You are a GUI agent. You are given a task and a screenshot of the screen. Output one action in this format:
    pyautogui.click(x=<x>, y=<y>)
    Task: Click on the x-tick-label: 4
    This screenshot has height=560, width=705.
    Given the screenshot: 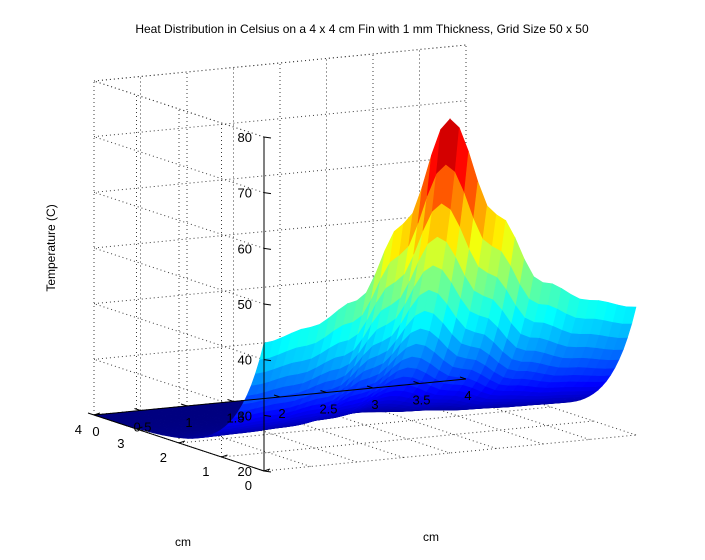 What is the action you would take?
    pyautogui.click(x=467, y=395)
    